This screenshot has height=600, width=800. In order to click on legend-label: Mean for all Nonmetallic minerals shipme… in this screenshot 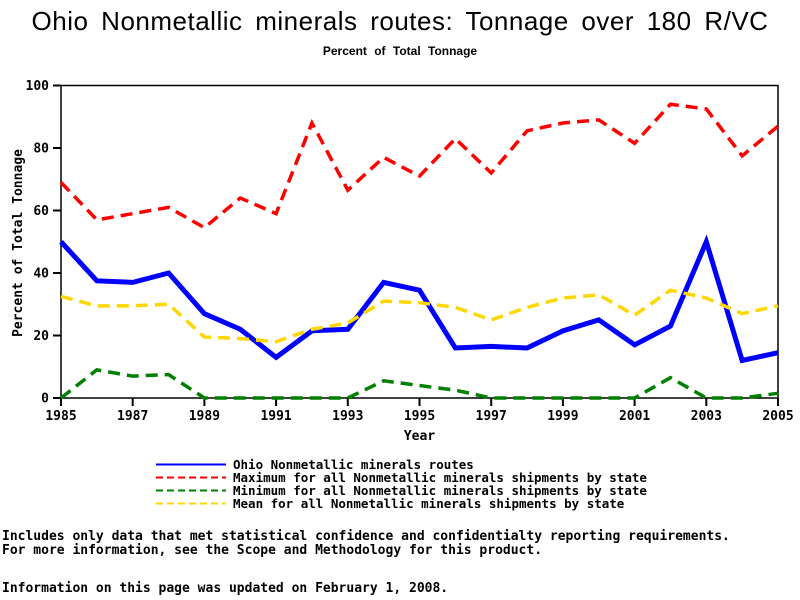, I will do `click(429, 503)`.